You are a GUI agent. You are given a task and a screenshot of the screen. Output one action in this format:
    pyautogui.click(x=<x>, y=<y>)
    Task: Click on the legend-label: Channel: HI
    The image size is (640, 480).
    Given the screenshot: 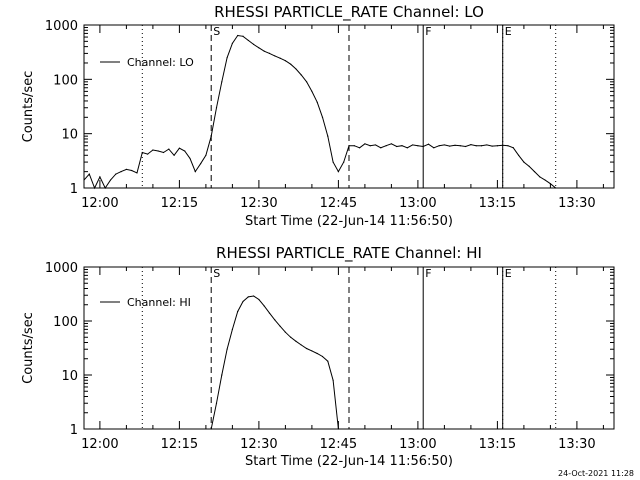 What is the action you would take?
    pyautogui.click(x=159, y=302)
    